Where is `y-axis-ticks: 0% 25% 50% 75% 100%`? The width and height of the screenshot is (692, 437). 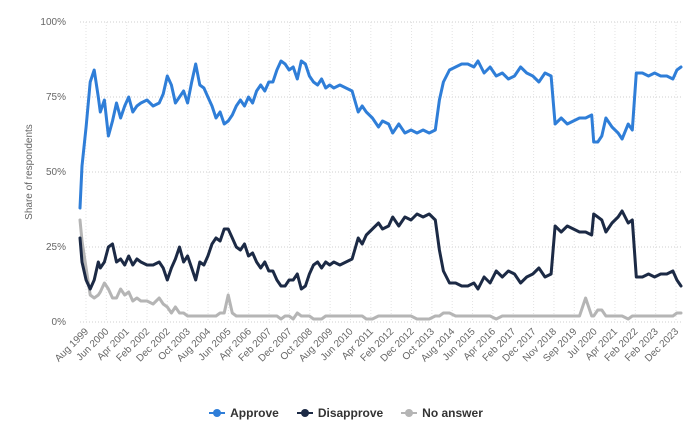
y-axis-ticks: 0% 25% 50% 75% 100% is located at coordinates (53, 172).